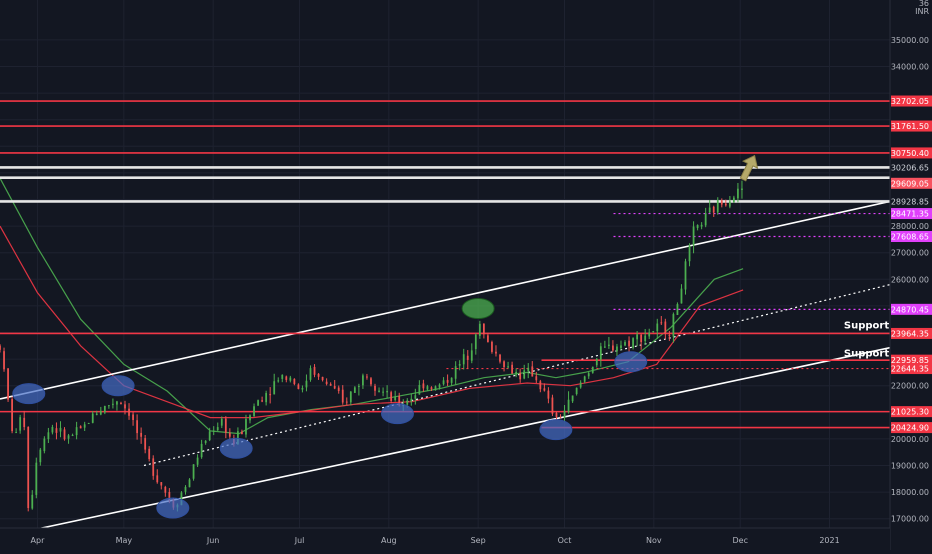 The width and height of the screenshot is (932, 554). What do you see at coordinates (910, 465) in the screenshot?
I see `y-tick-label-2: 19000.00` at bounding box center [910, 465].